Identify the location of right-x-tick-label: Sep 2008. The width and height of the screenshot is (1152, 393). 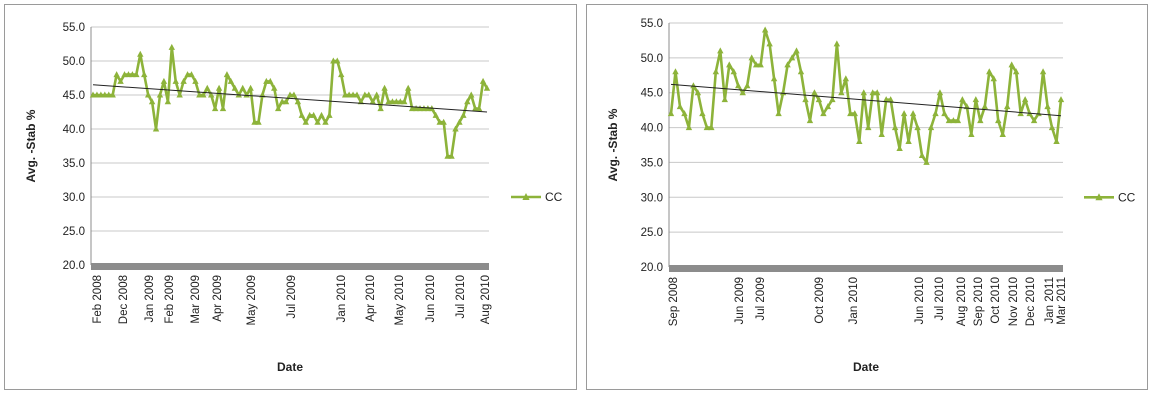
(674, 301).